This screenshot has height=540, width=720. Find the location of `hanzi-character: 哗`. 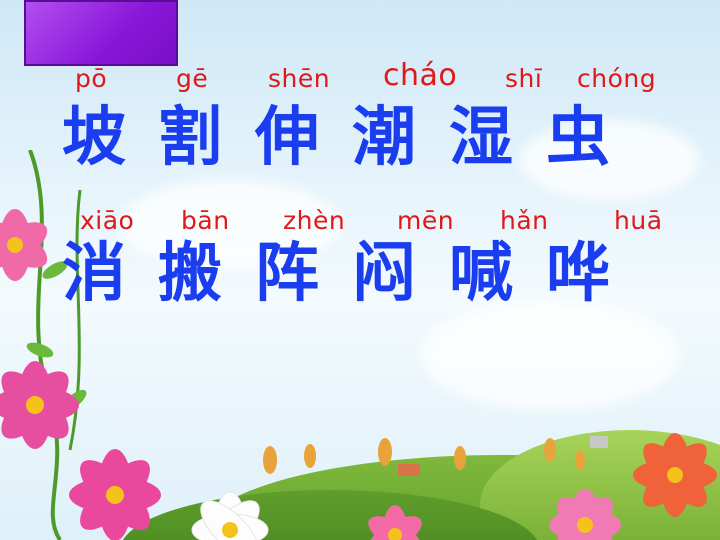

hanzi-character: 哗 is located at coordinates (578, 274).